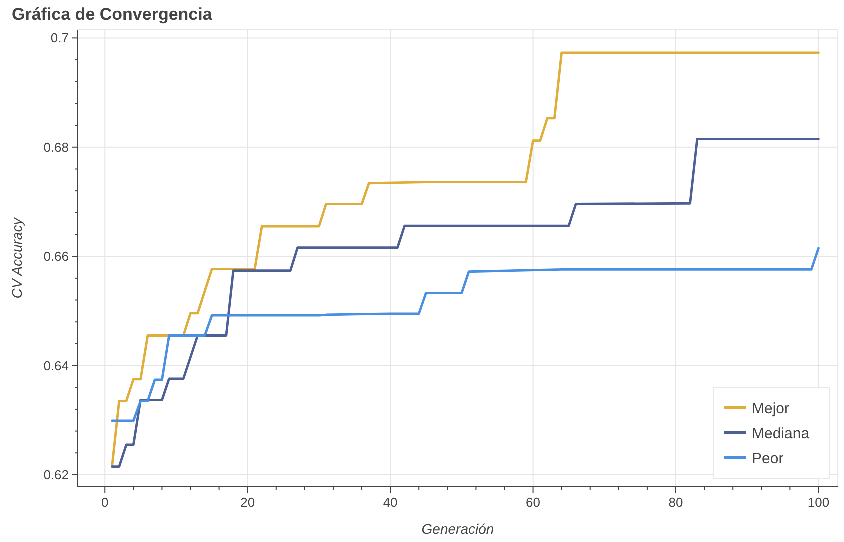 The height and width of the screenshot is (542, 844). I want to click on x-tick-label: 80, so click(676, 502).